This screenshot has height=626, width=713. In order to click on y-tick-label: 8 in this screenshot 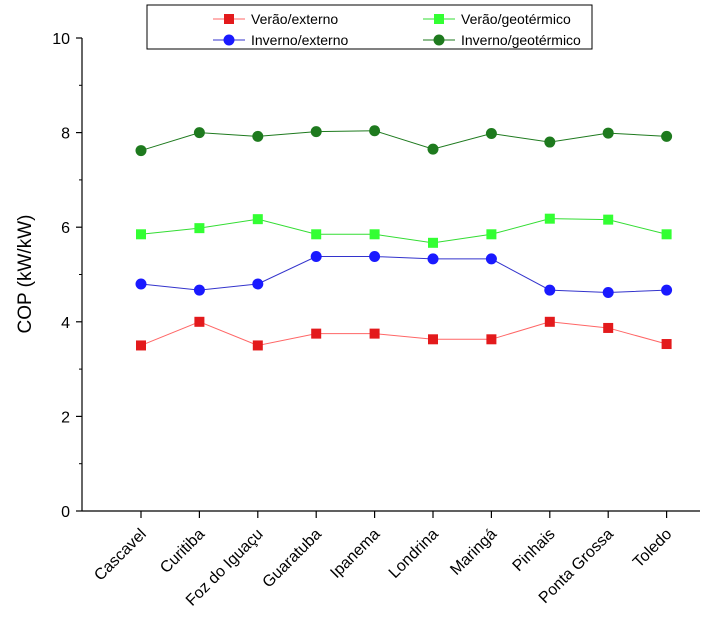, I will do `click(65, 134)`.